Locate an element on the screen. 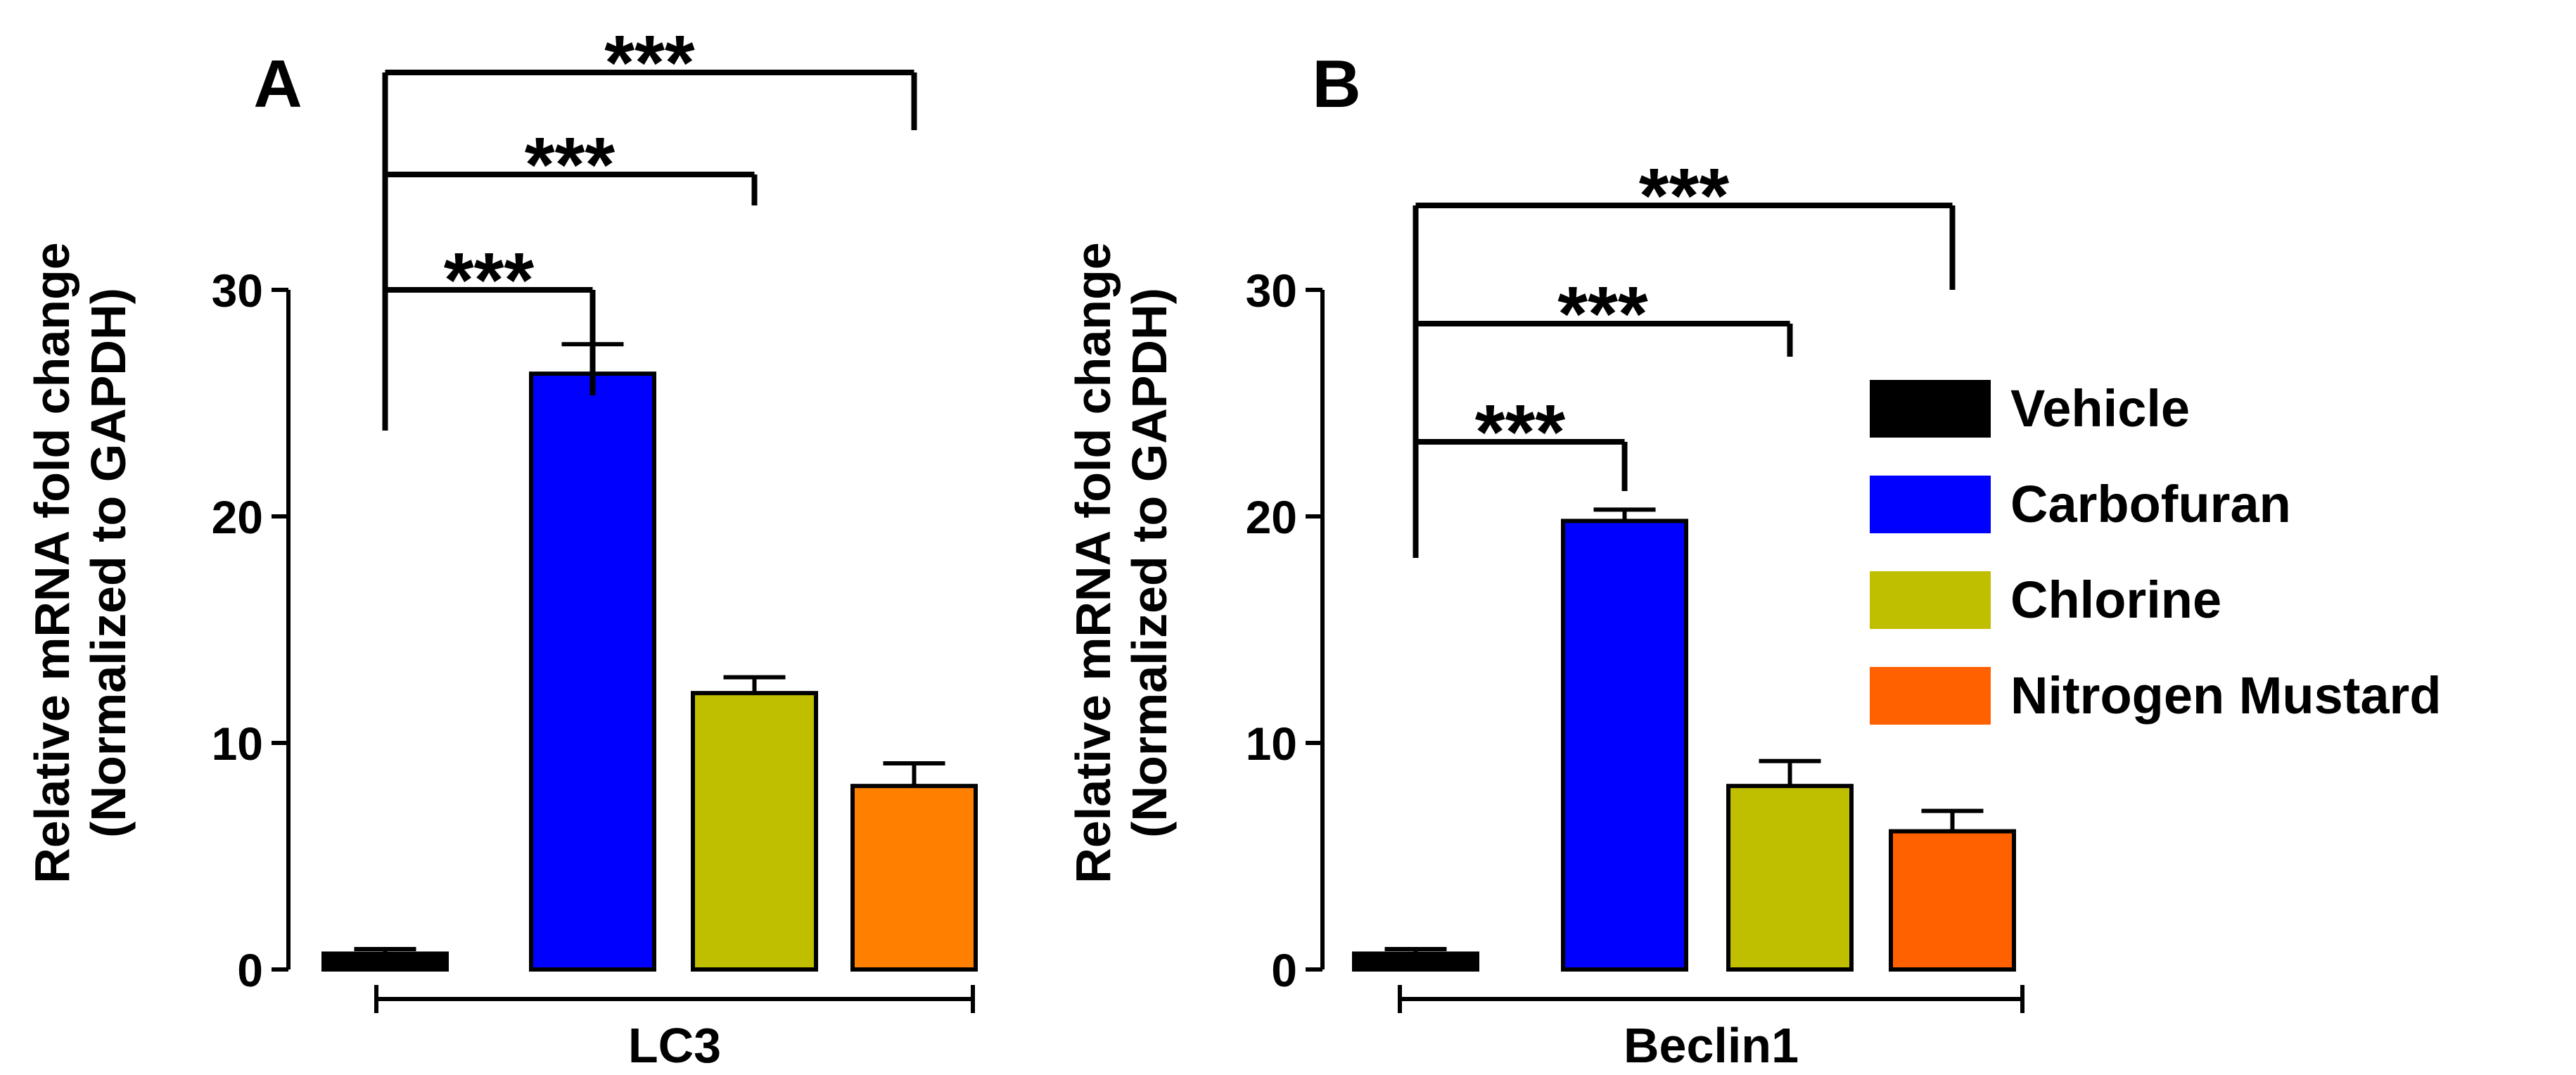 This screenshot has height=1075, width=2576. panel-b-y-tick-label: 0 is located at coordinates (1284, 970).